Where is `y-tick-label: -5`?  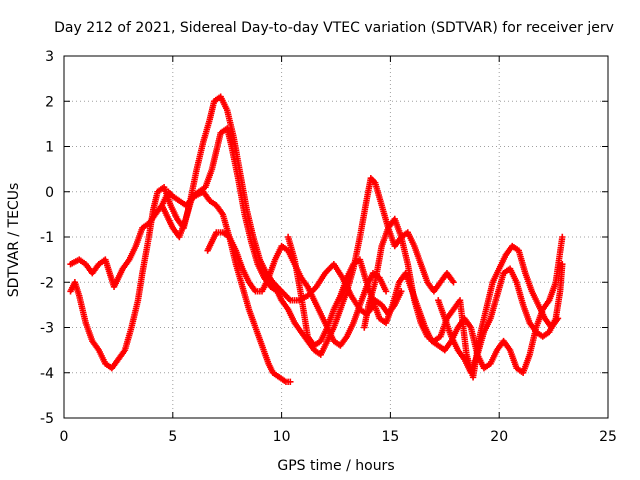
y-tick-label: -5 is located at coordinates (47, 419).